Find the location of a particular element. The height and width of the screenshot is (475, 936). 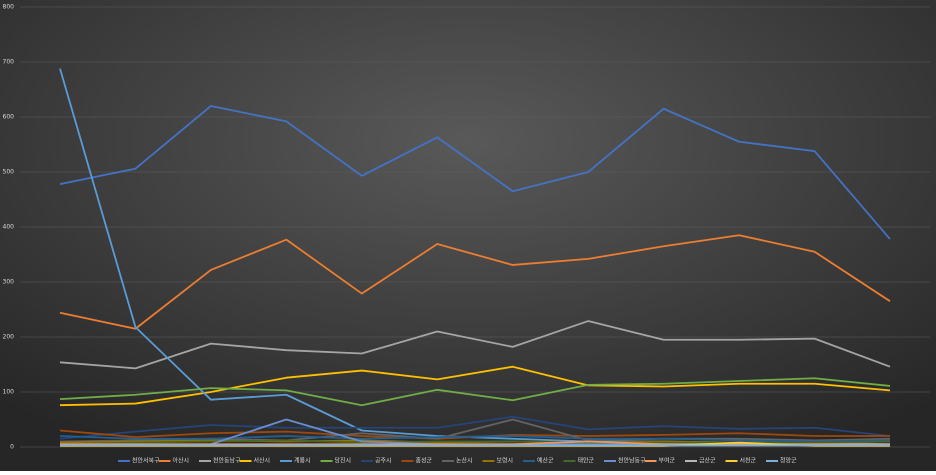

legend-label: 보령시 is located at coordinates (505, 461).